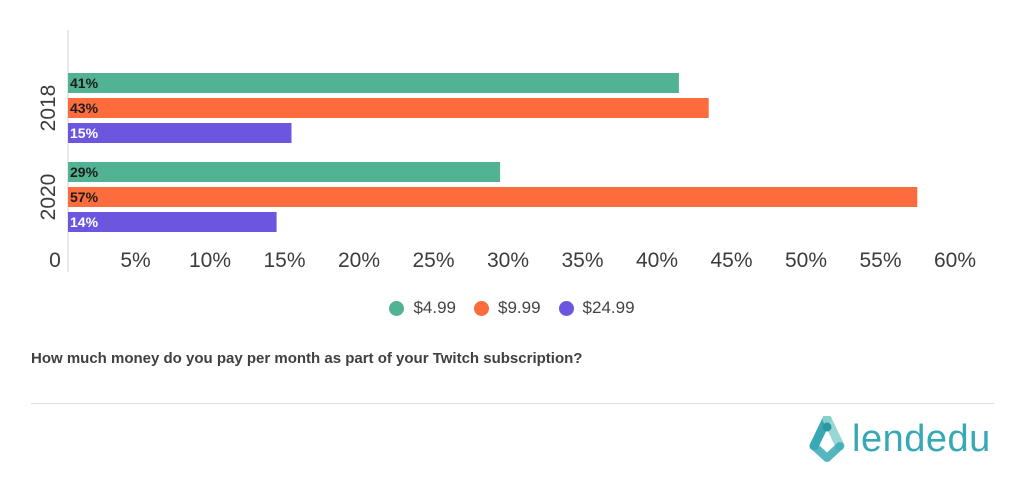  I want to click on bar-value-label: 15%, so click(84, 133).